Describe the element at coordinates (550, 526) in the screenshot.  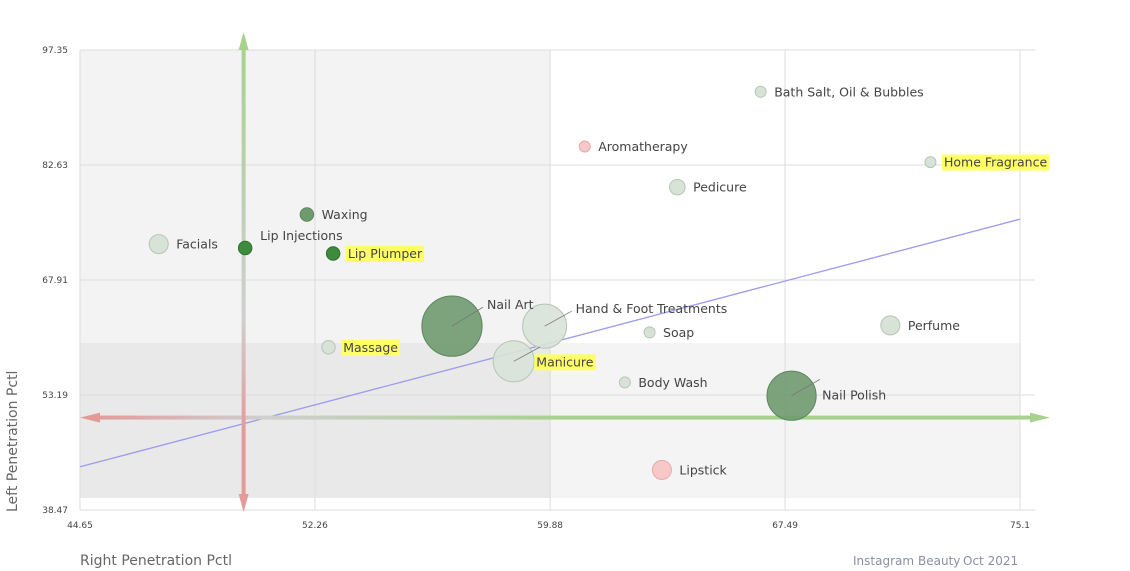
I see `x-tick-2: 59.88` at that location.